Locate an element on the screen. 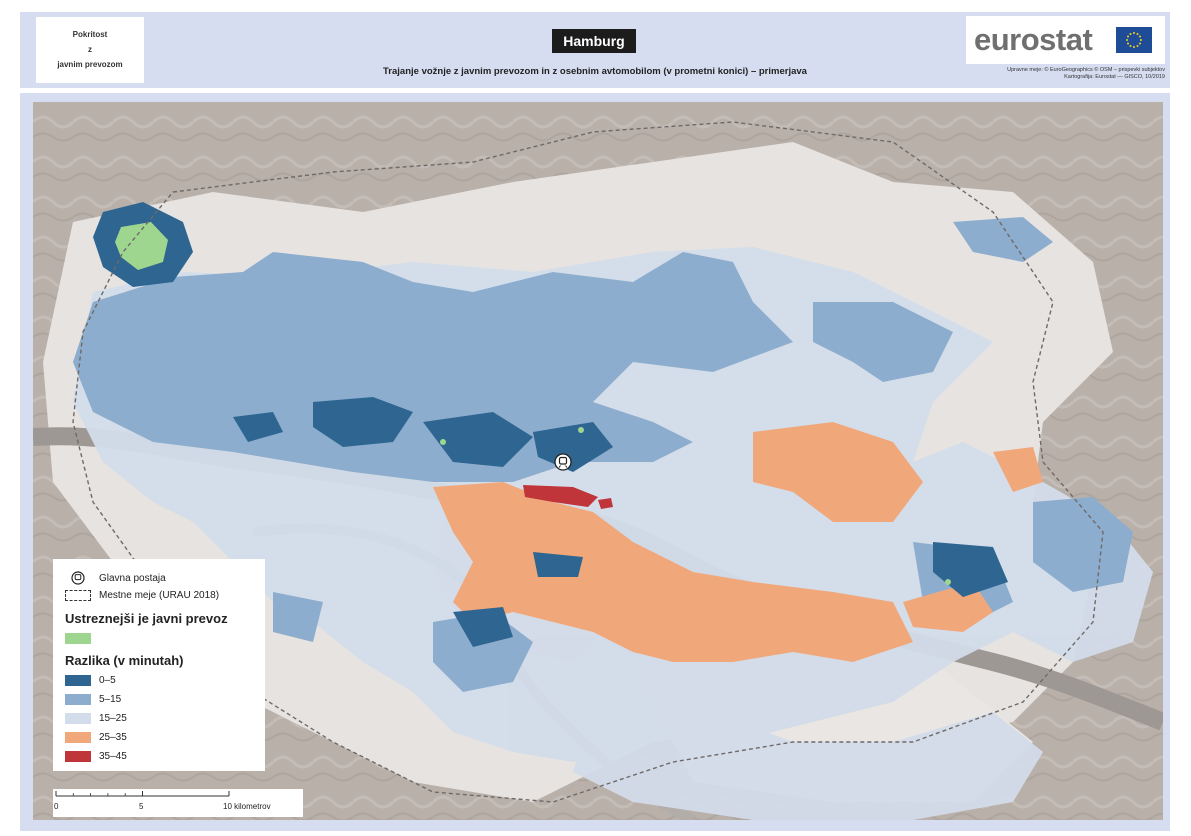 The height and width of the screenshot is (836, 1191). legend-boundary-row: Mestne meje (URAU 2018) is located at coordinates (142, 595).